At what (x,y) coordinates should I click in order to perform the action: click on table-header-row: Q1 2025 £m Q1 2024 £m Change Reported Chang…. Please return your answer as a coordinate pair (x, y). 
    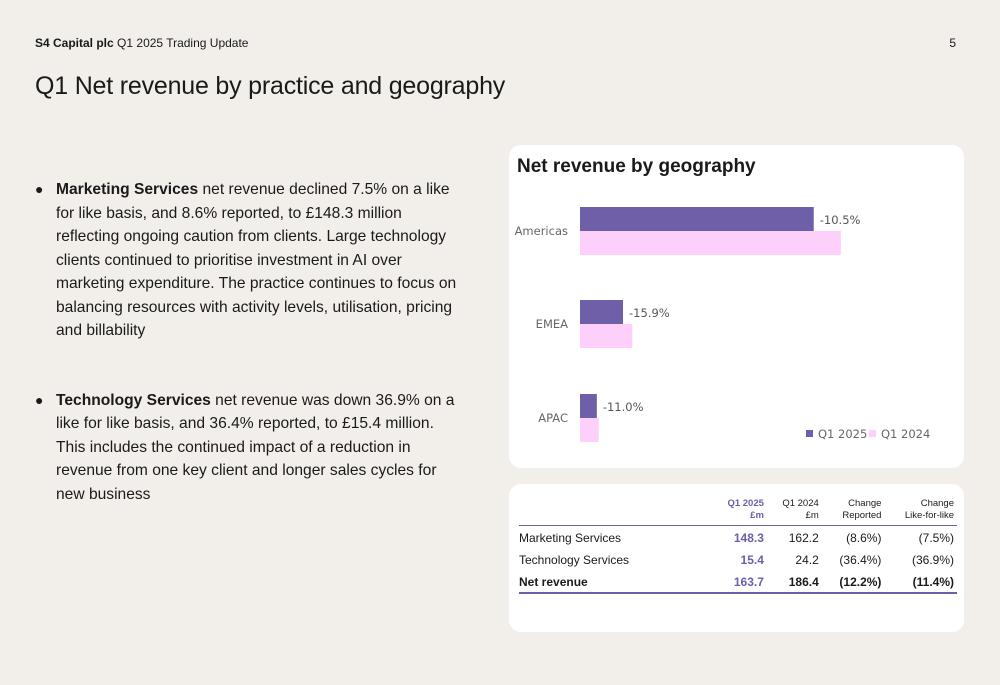
    Looking at the image, I should click on (738, 512).